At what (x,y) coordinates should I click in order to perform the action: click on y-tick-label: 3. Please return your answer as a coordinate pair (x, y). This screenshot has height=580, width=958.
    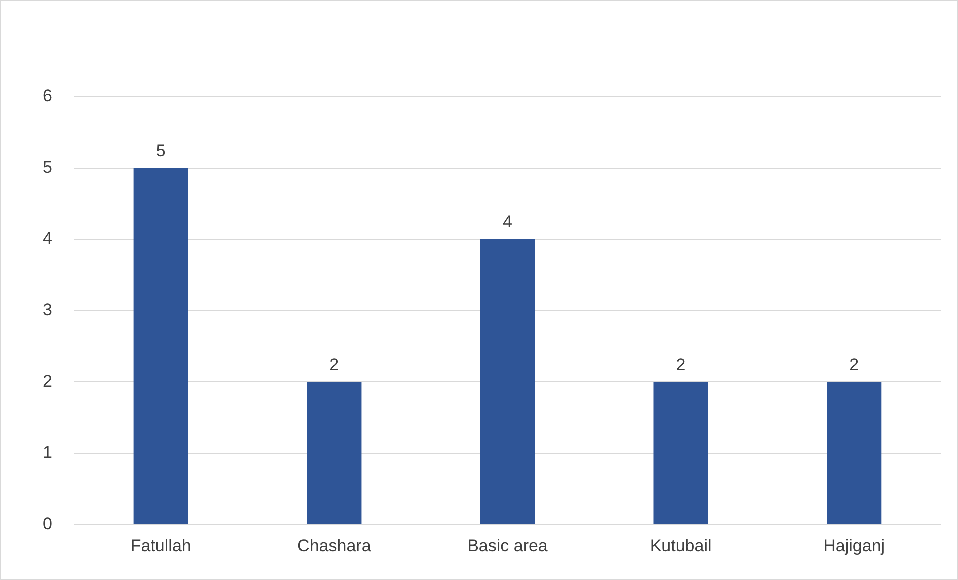
    Looking at the image, I should click on (47, 310).